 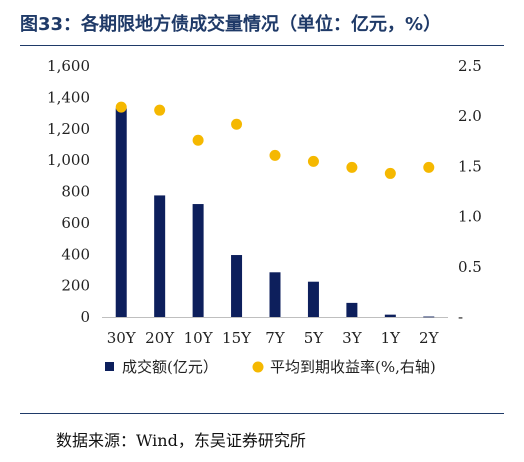 What do you see at coordinates (470, 66) in the screenshot?
I see `right-tick-label: 2.5` at bounding box center [470, 66].